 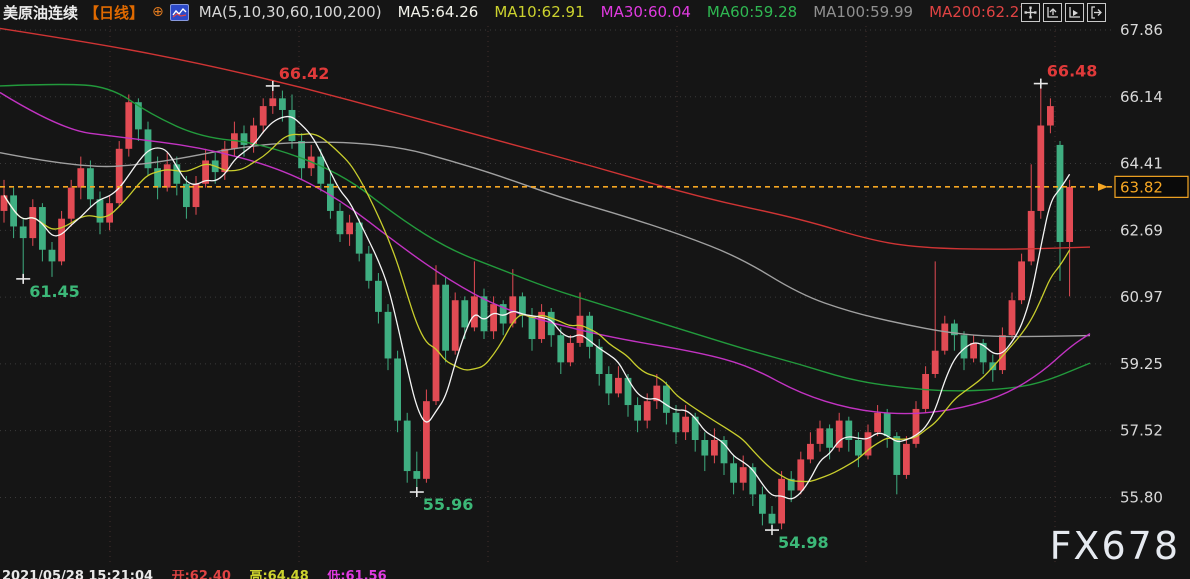 What do you see at coordinates (1030, 12) in the screenshot?
I see `move-tool-icon` at bounding box center [1030, 12].